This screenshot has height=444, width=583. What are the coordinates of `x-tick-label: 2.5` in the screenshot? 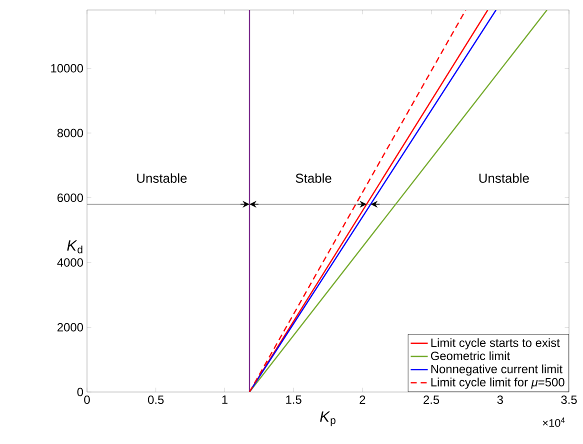 It's located at (432, 400).